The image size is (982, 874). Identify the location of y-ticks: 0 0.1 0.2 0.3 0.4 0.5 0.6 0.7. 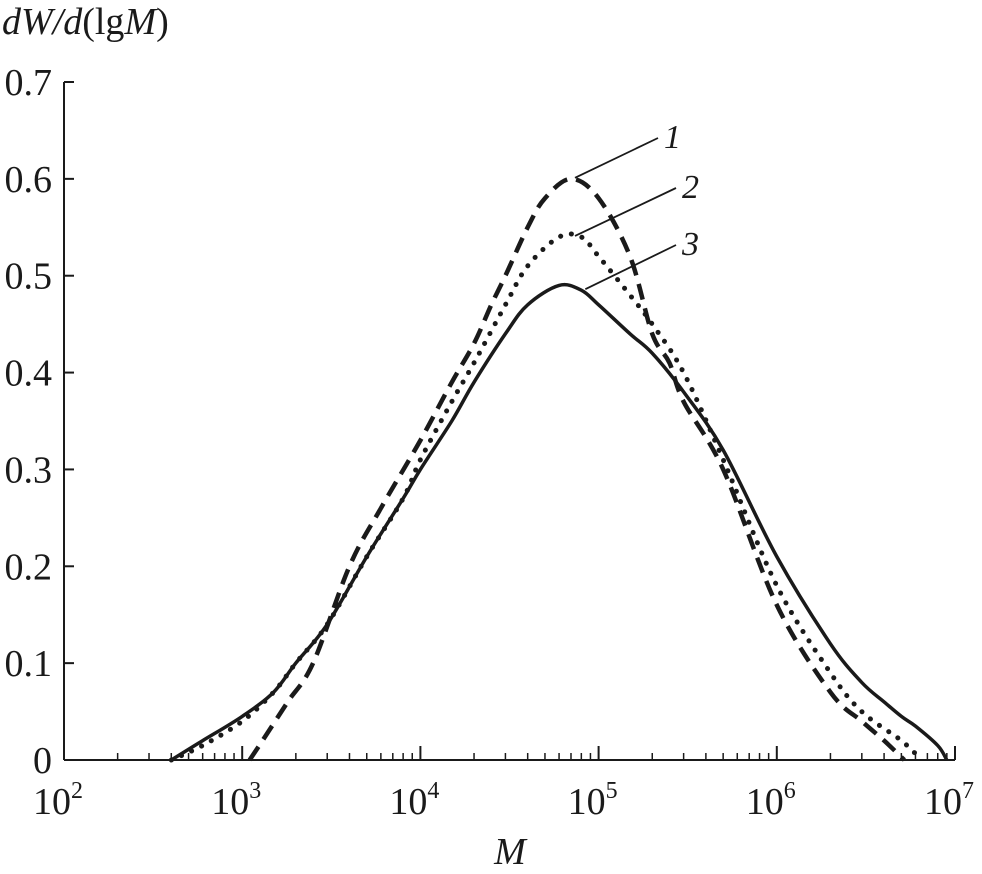
(39, 422).